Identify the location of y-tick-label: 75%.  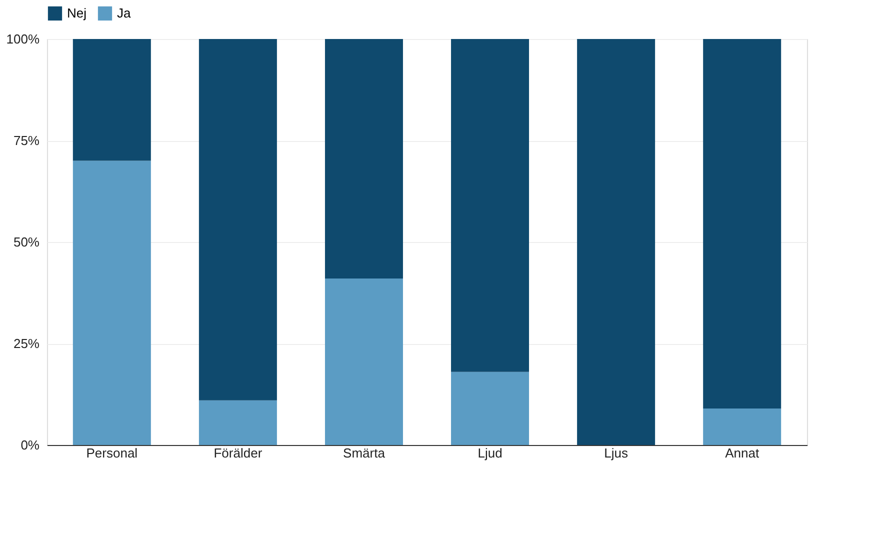
(26, 140).